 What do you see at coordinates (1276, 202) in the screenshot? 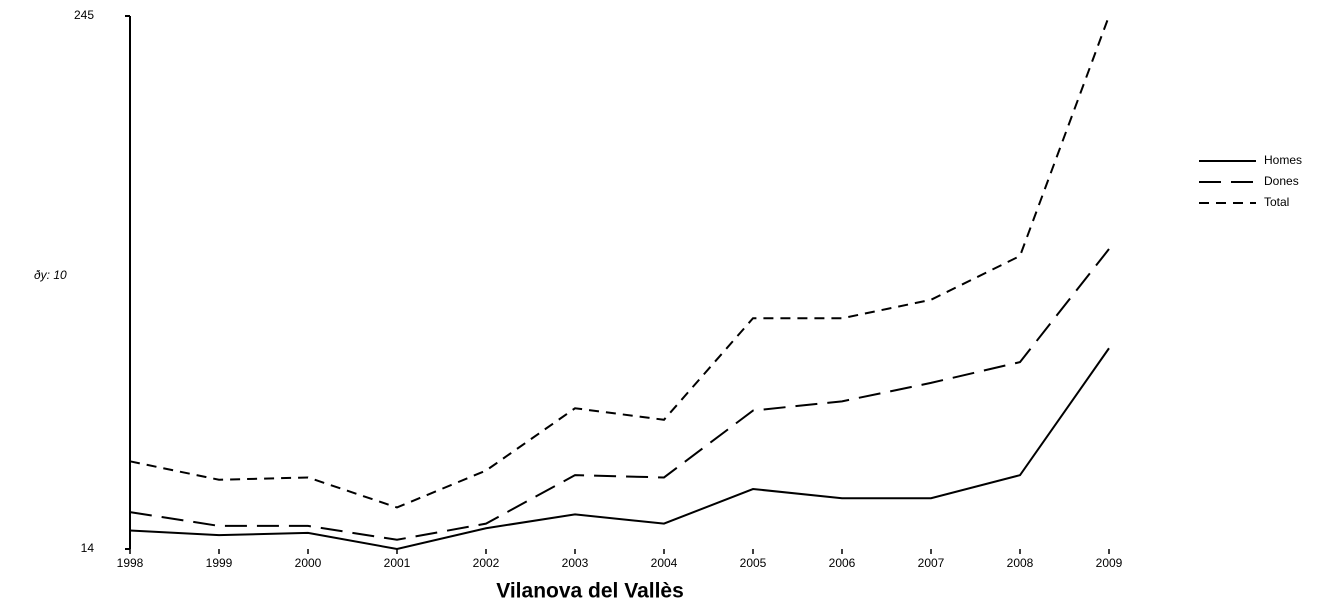
I see `legend-label: Total` at bounding box center [1276, 202].